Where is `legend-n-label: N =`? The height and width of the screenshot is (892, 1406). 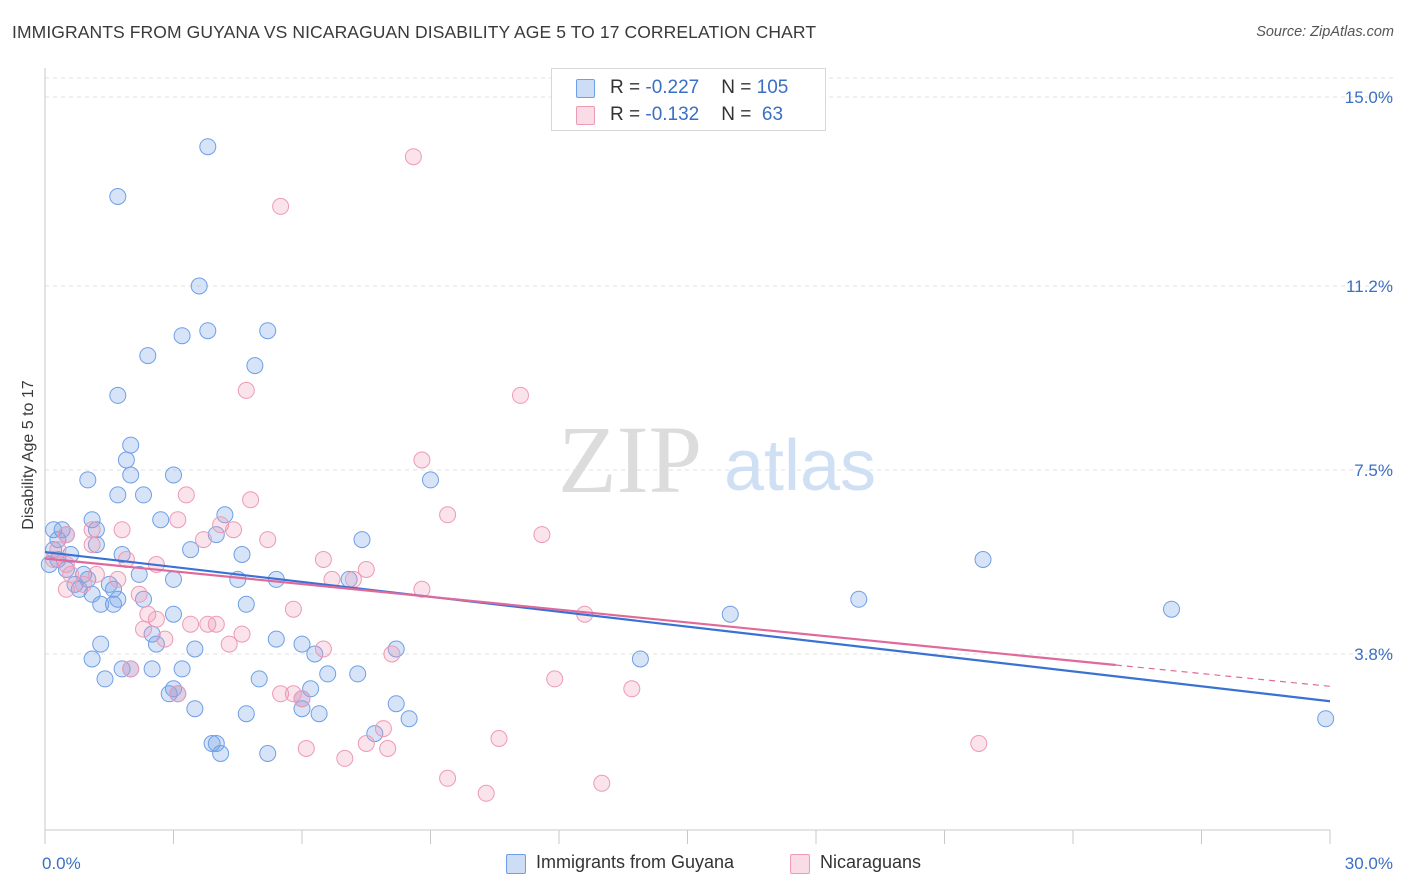
legend-n-label: N = is located at coordinates (739, 114).